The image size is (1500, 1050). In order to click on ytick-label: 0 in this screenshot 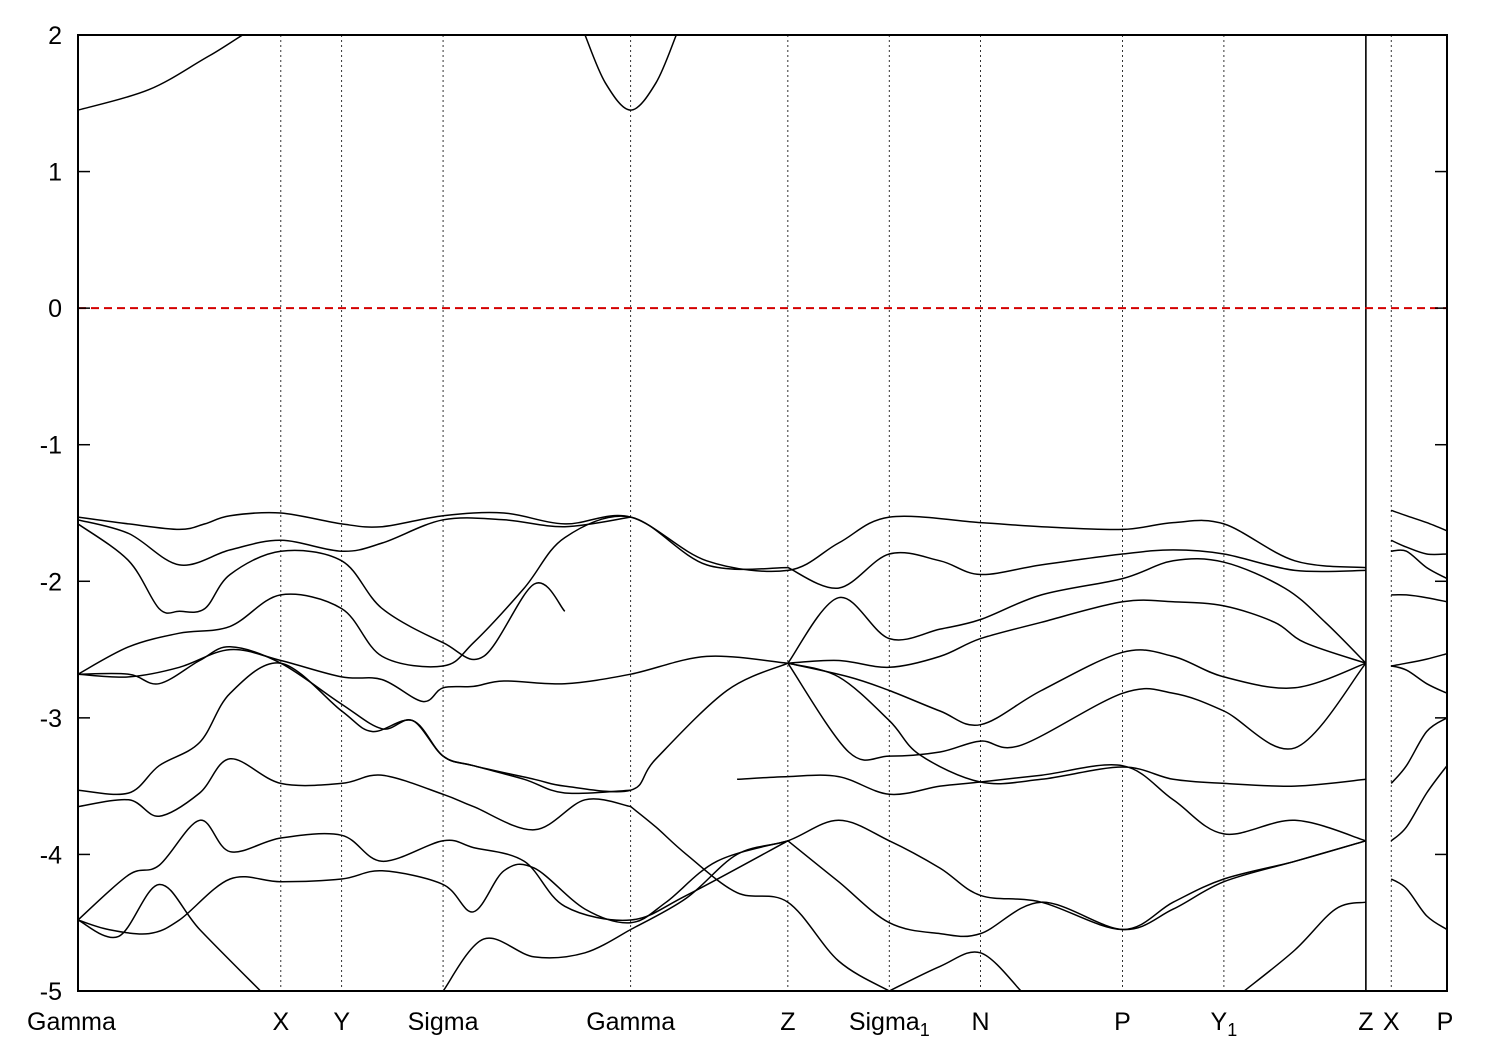, I will do `click(55, 309)`.